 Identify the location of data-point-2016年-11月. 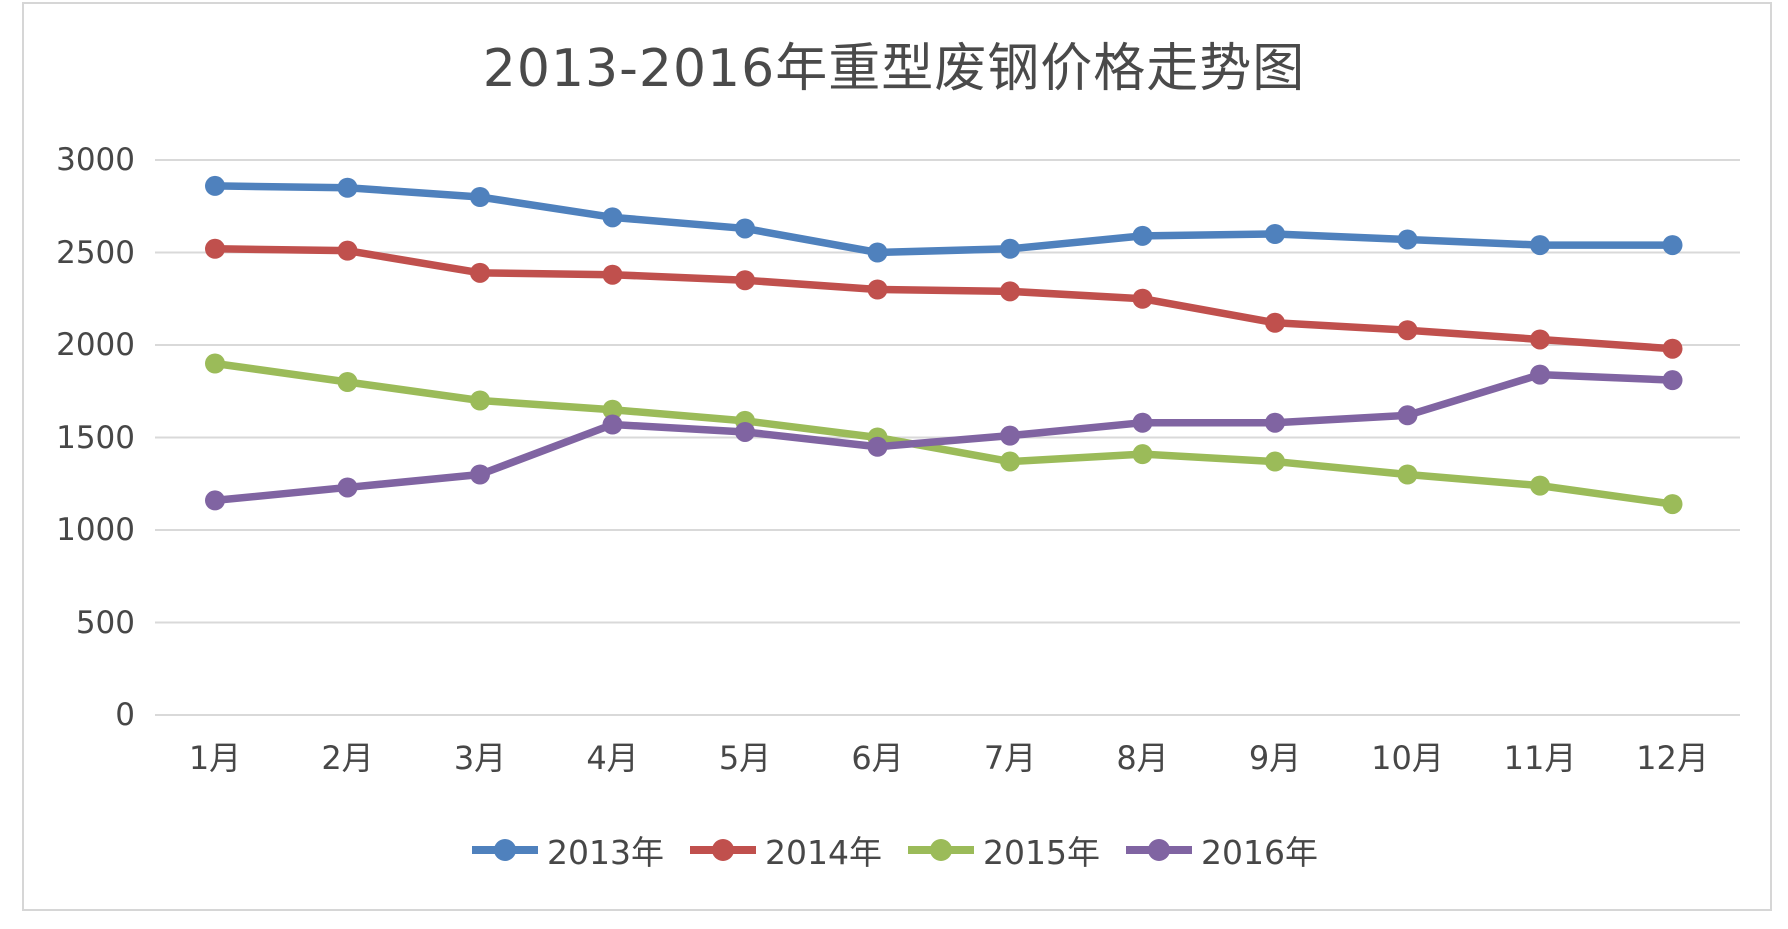
(1540, 374).